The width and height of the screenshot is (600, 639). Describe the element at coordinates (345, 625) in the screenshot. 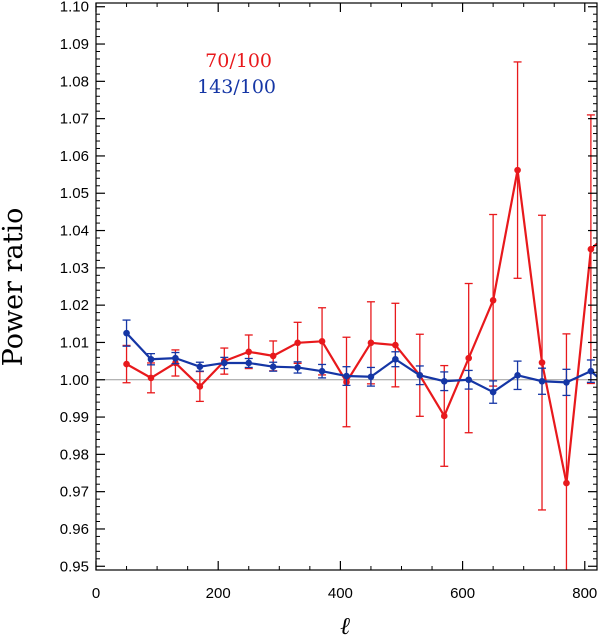

I see `x-axis-title: ℓ` at that location.